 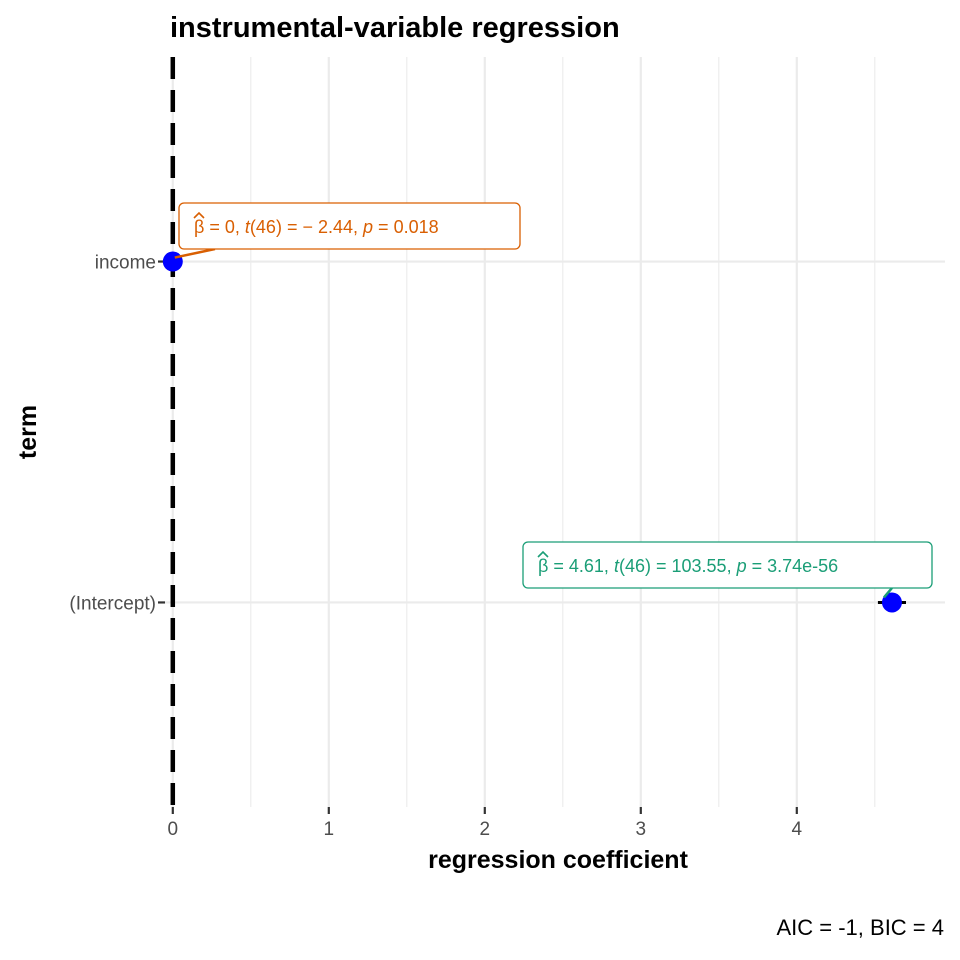 What do you see at coordinates (125, 263) in the screenshot?
I see `y-tick-label: income` at bounding box center [125, 263].